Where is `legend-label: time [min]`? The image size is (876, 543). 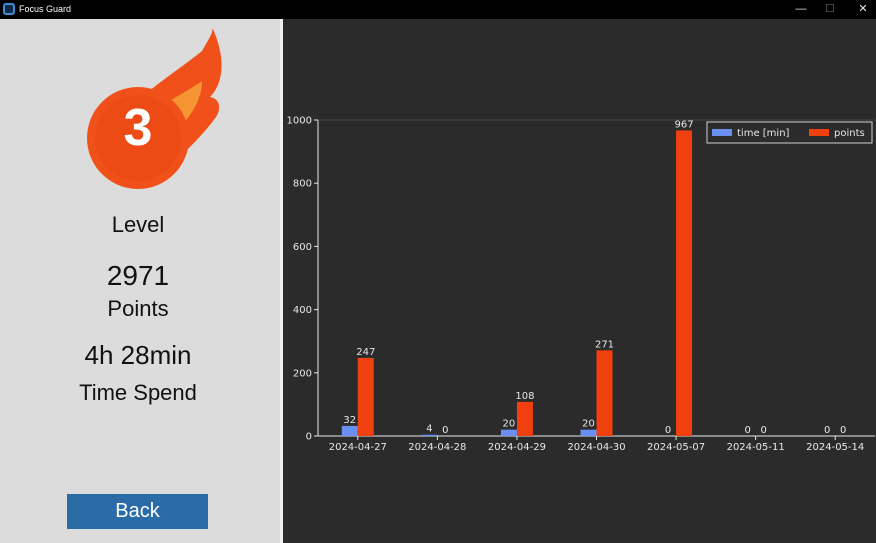 legend-label: time [min] is located at coordinates (763, 133).